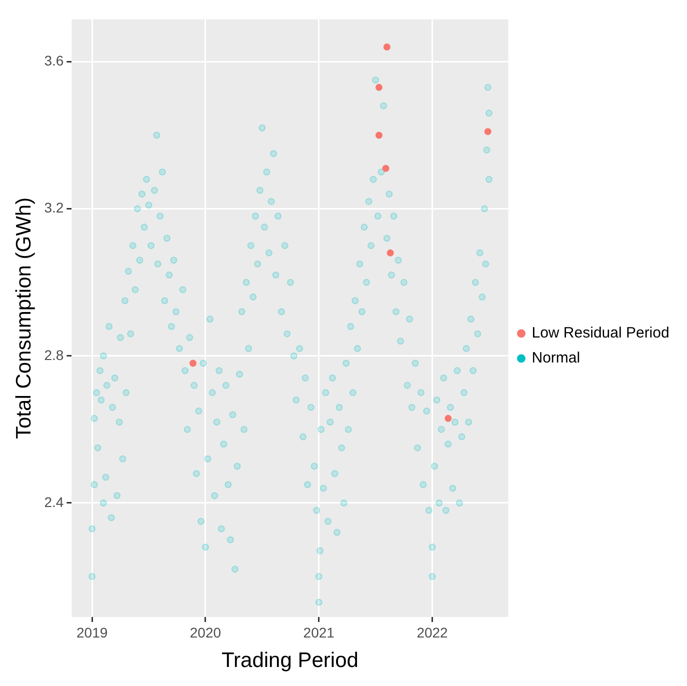 The image size is (687, 686). What do you see at coordinates (556, 358) in the screenshot?
I see `legend-label: Normal` at bounding box center [556, 358].